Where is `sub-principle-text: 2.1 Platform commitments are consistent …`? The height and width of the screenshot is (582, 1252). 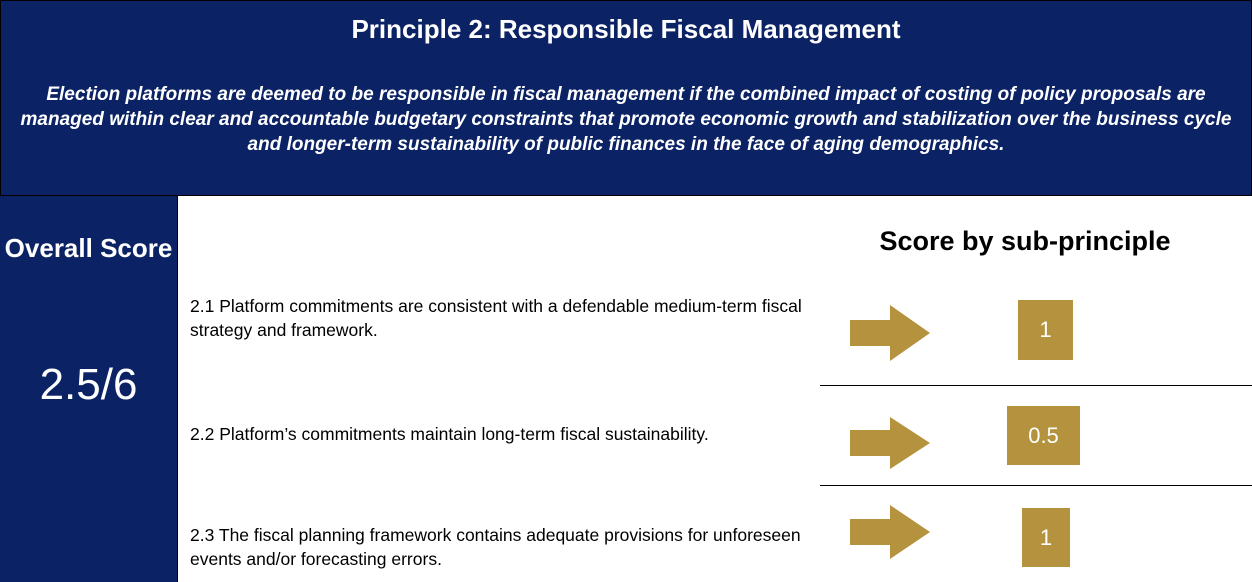
sub-principle-text: 2.1 Platform commitments are consistent … is located at coordinates (496, 318).